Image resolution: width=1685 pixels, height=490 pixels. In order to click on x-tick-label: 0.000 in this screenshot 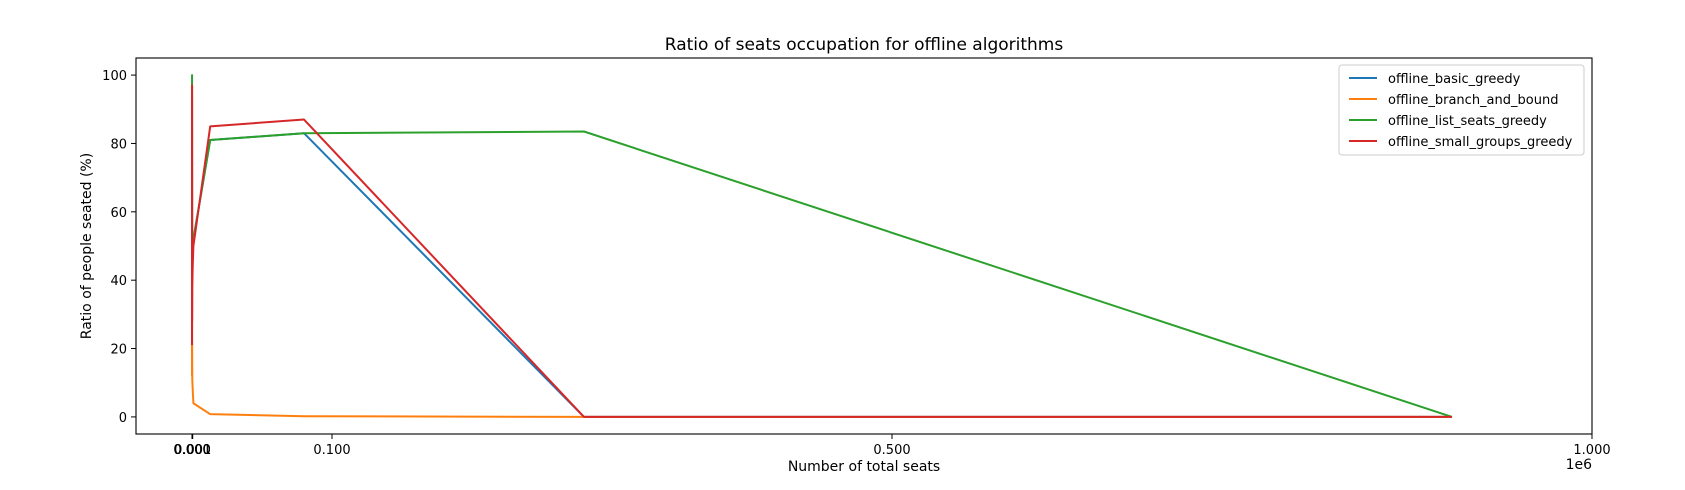, I will do `click(191, 450)`.